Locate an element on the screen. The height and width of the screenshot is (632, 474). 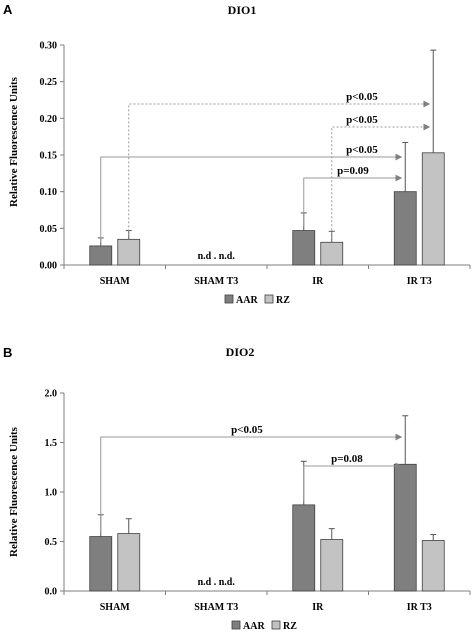
y-tick-label: 0.25 is located at coordinates (49, 82).